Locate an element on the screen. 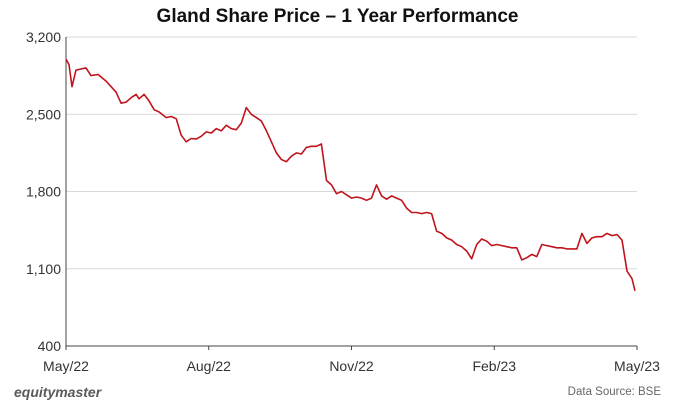 This screenshot has height=410, width=675. x-tick-label: May/23 is located at coordinates (637, 366).